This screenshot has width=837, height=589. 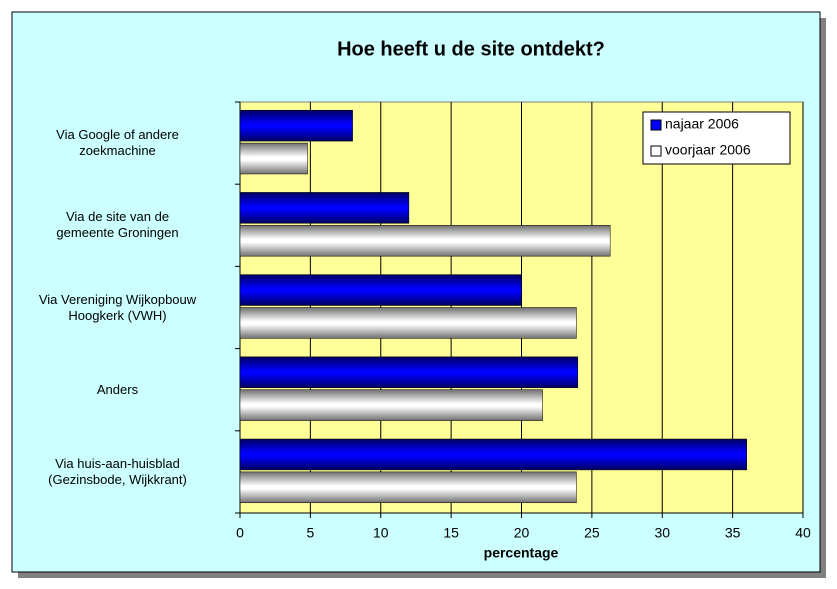 I want to click on x-tick-label: 0, so click(x=240, y=533).